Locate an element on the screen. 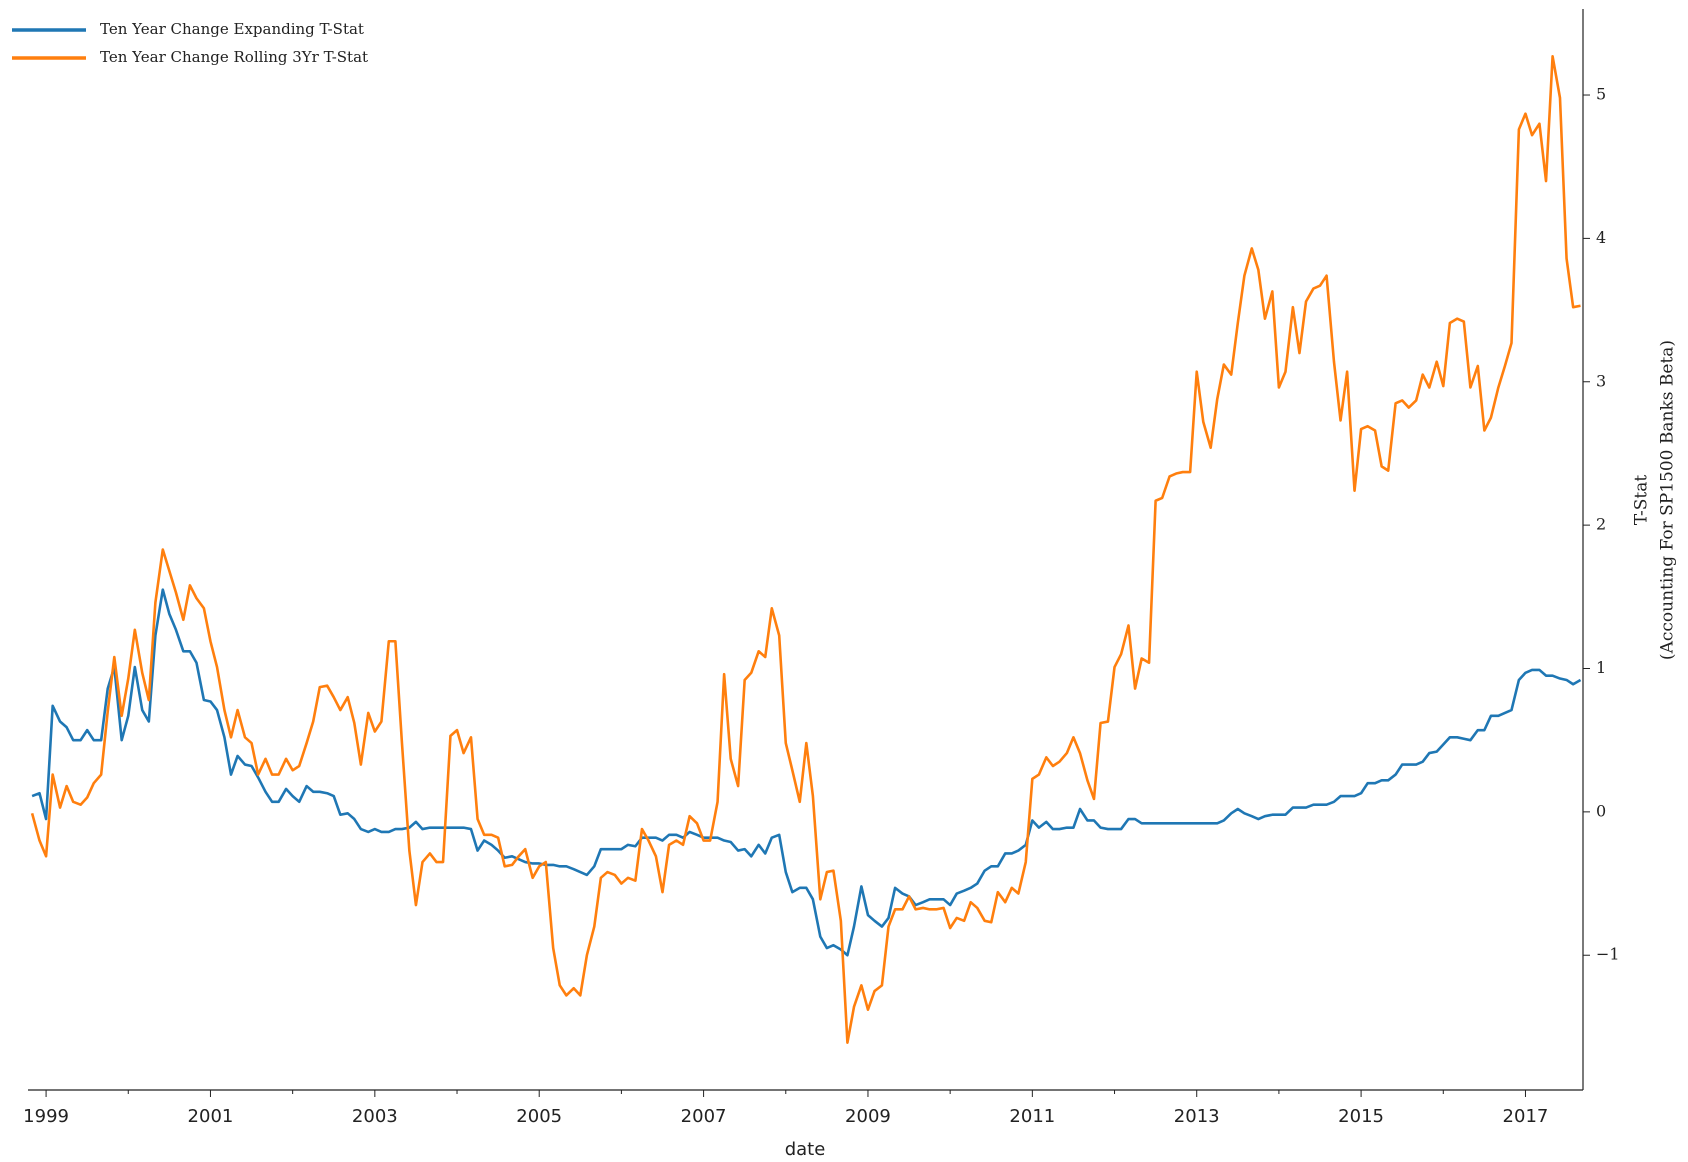 The height and width of the screenshot is (1162, 1688). y-tick-label: 2 is located at coordinates (1601, 524).